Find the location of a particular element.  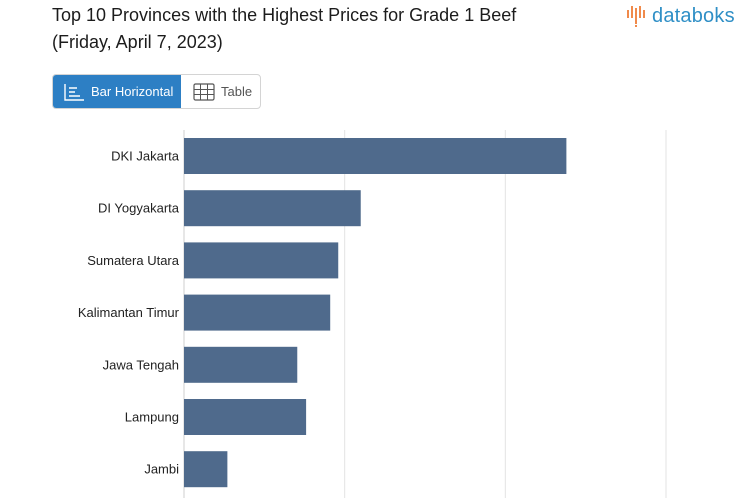

bar-di-yogyakarta is located at coordinates (272, 208).